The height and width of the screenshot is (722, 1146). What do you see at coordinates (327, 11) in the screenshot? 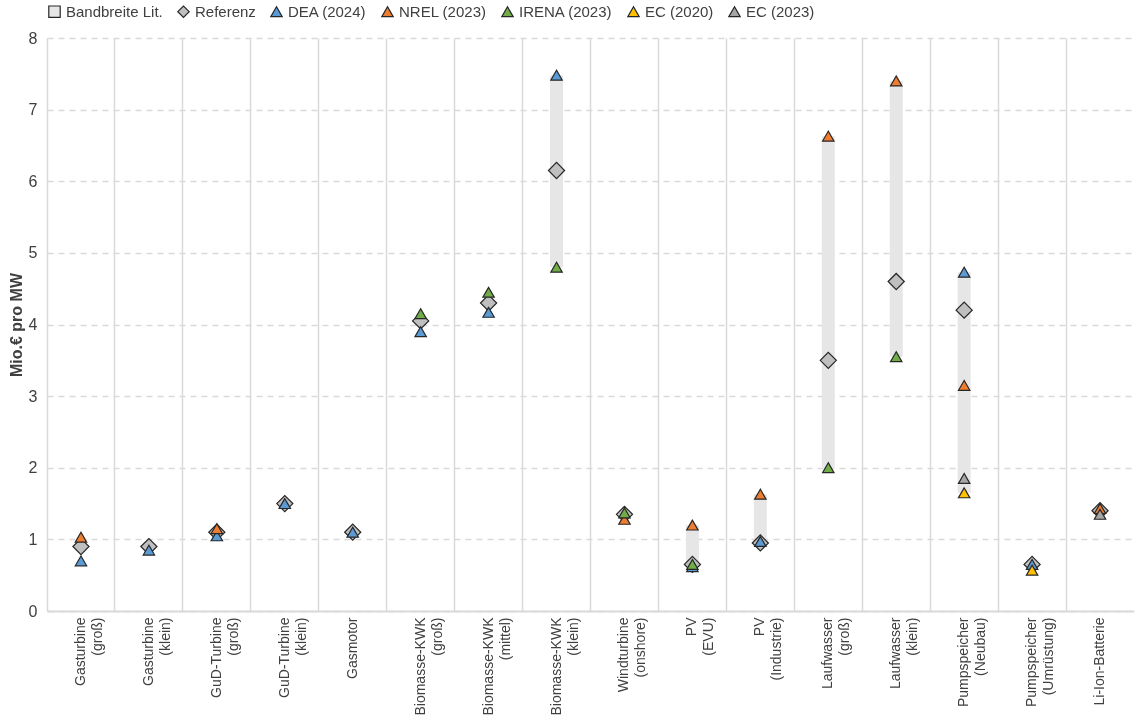
I see `legend-label: DEA (2024)` at bounding box center [327, 11].